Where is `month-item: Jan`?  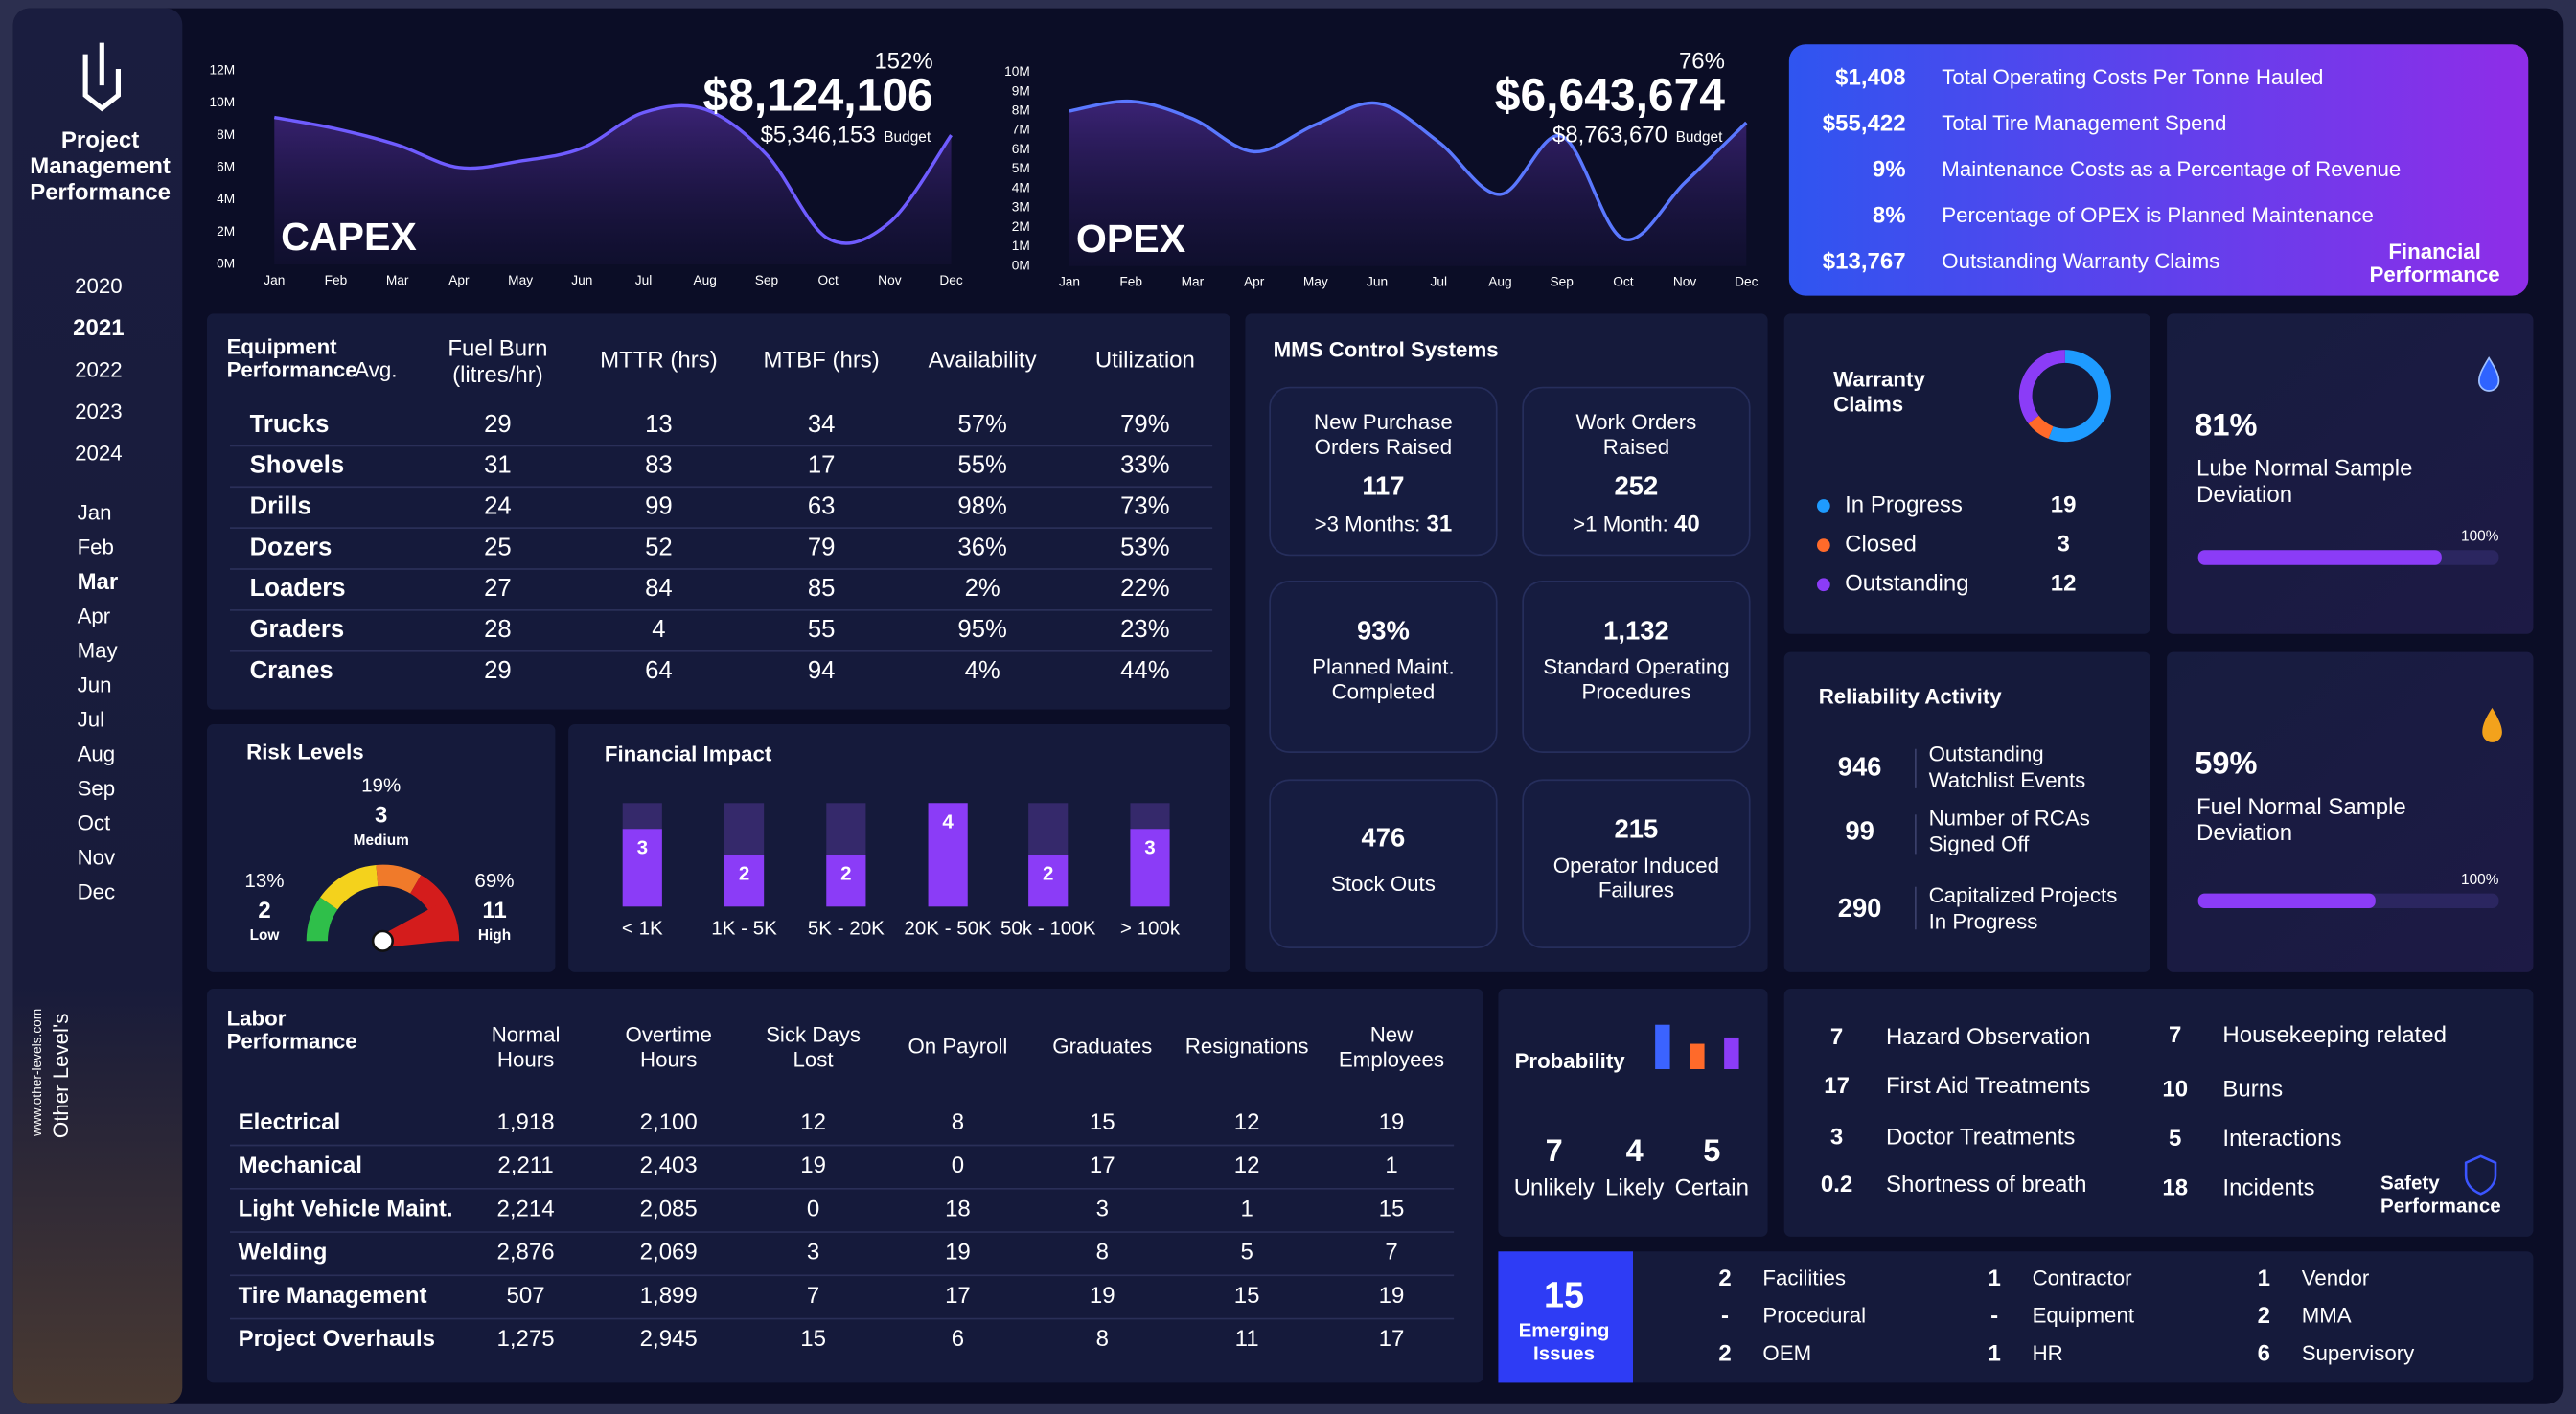
month-item: Jan is located at coordinates (95, 512).